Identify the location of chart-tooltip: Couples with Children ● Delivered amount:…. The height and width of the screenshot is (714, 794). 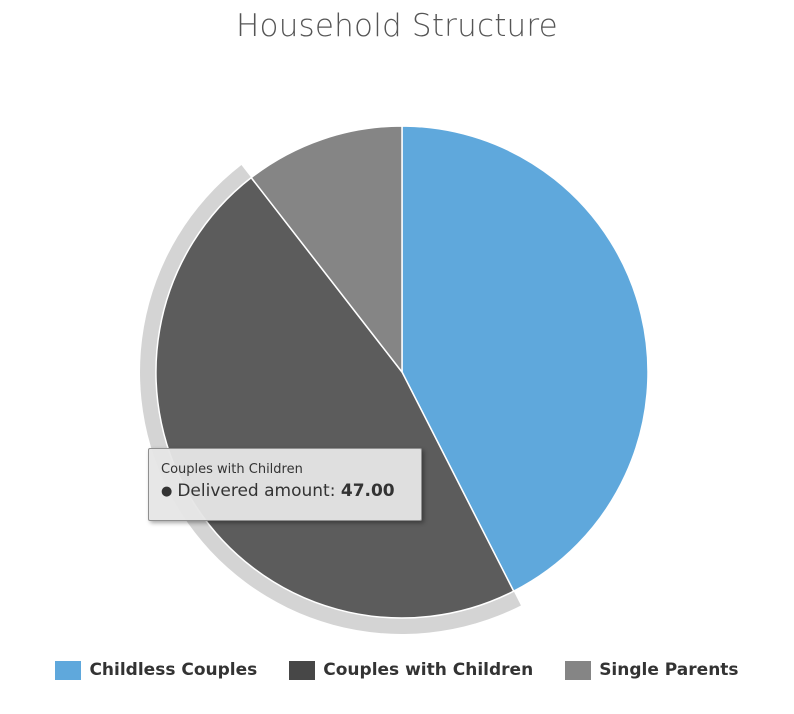
(285, 484).